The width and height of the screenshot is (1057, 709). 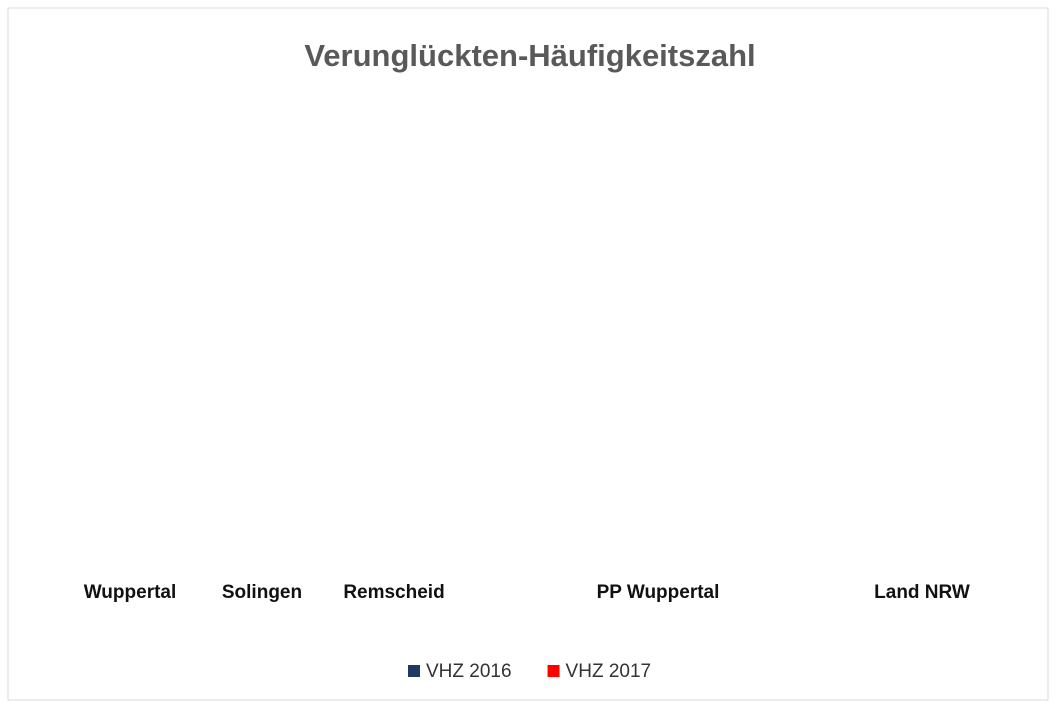 What do you see at coordinates (695, 264) in the screenshot?
I see `data-label: 339` at bounding box center [695, 264].